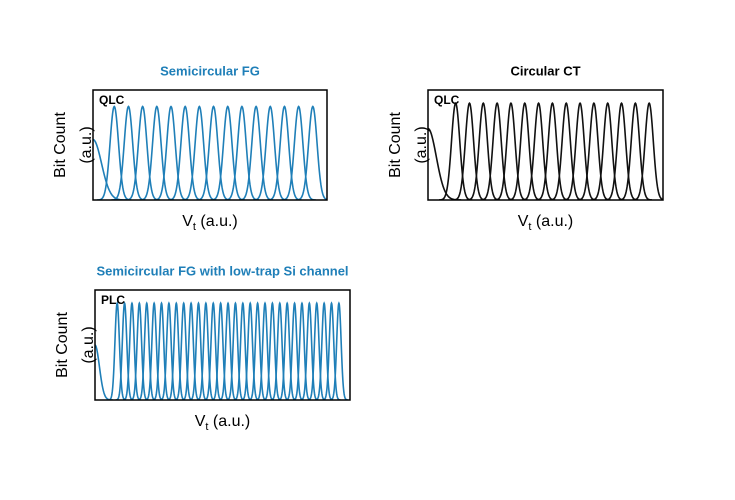 The image size is (735, 500). Describe the element at coordinates (545, 70) in the screenshot. I see `panel-title: Circular CT` at that location.